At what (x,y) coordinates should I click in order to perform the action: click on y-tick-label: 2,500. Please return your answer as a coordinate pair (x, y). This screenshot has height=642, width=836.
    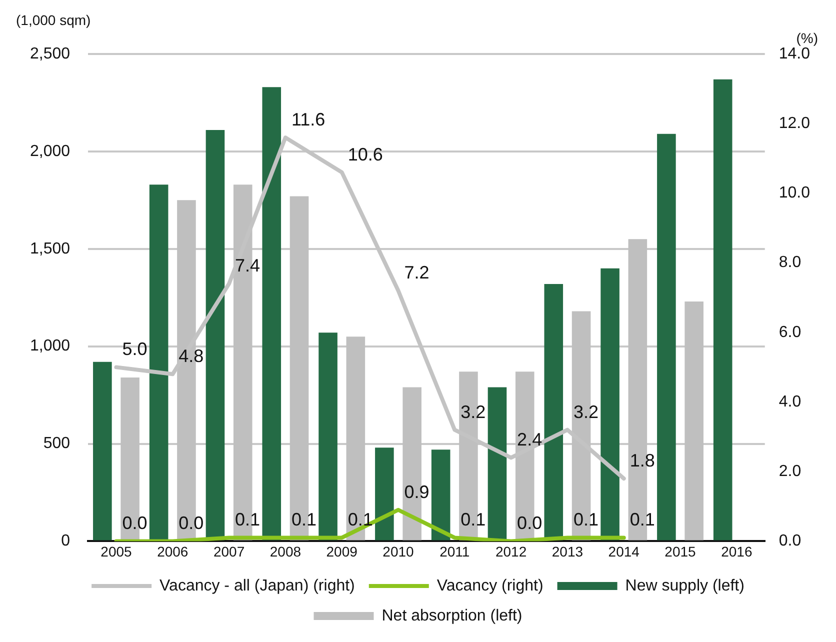
    Looking at the image, I should click on (50, 53).